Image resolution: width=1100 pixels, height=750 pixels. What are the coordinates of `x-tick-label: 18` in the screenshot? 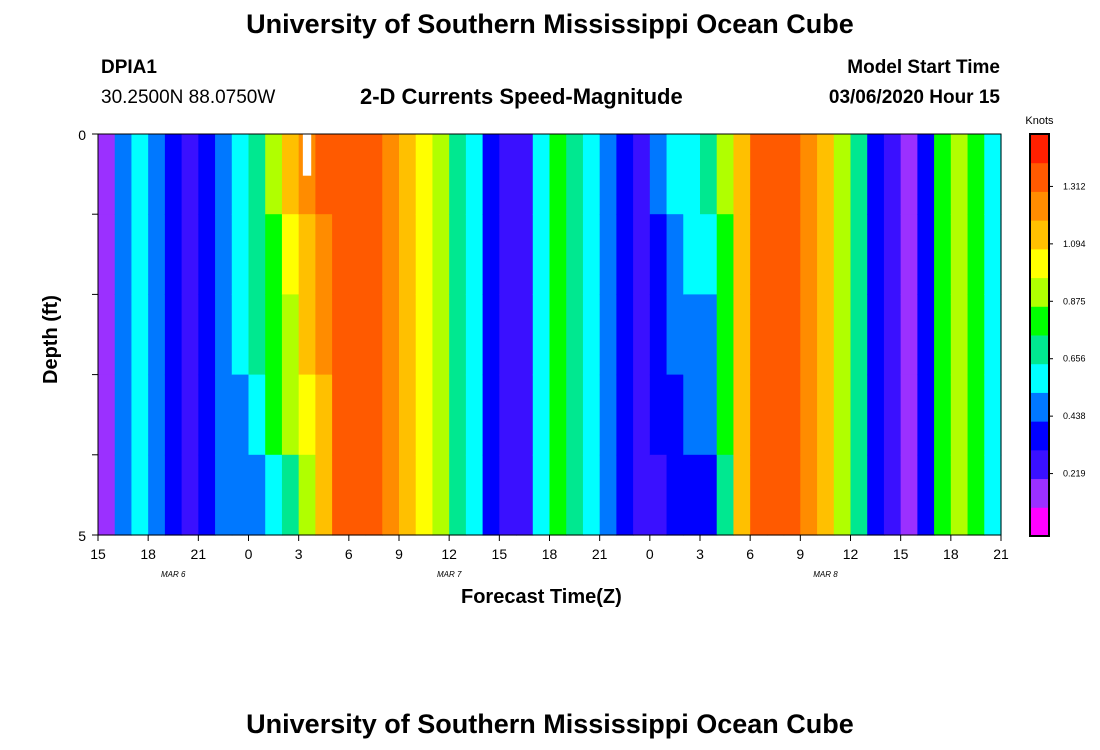 It's located at (951, 554).